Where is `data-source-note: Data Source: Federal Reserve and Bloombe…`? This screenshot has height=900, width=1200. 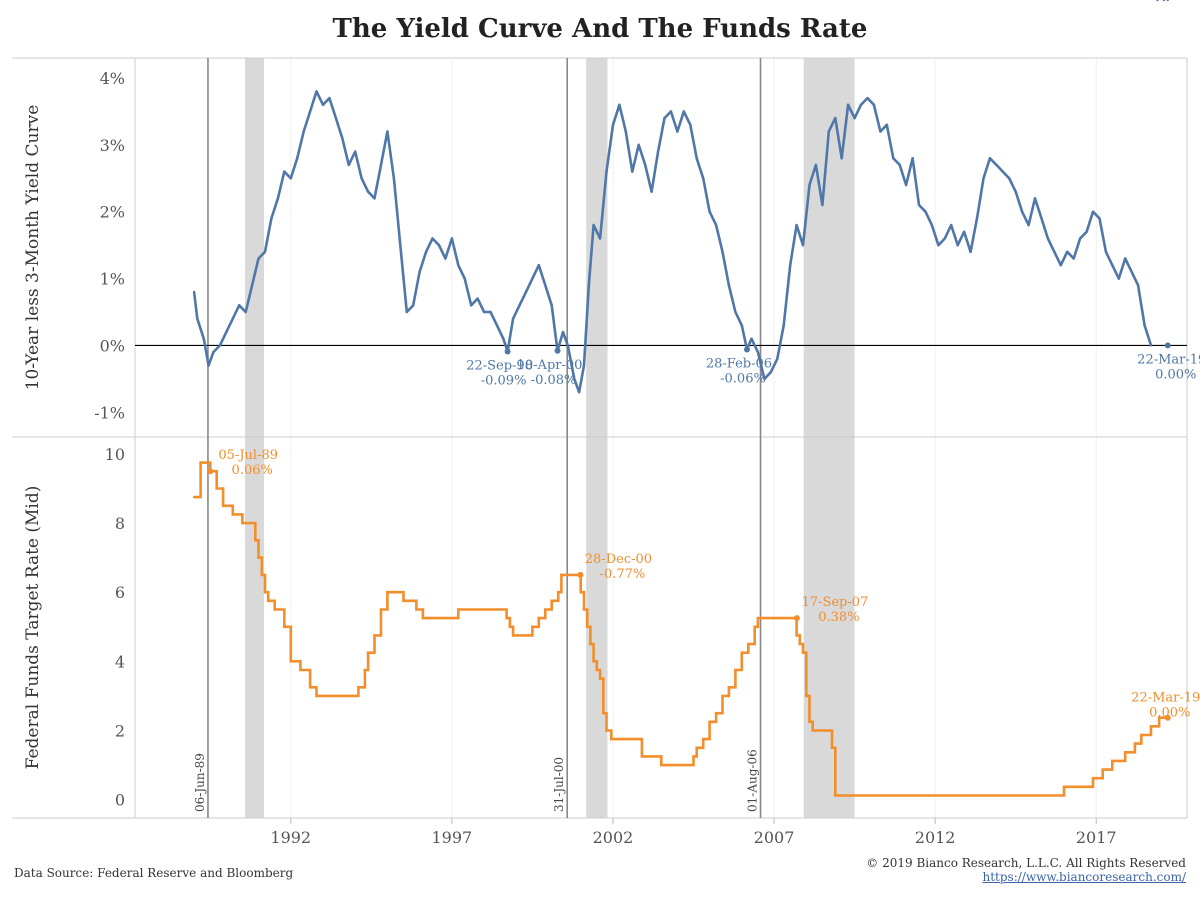
data-source-note: Data Source: Federal Reserve and Bloombe… is located at coordinates (154, 873).